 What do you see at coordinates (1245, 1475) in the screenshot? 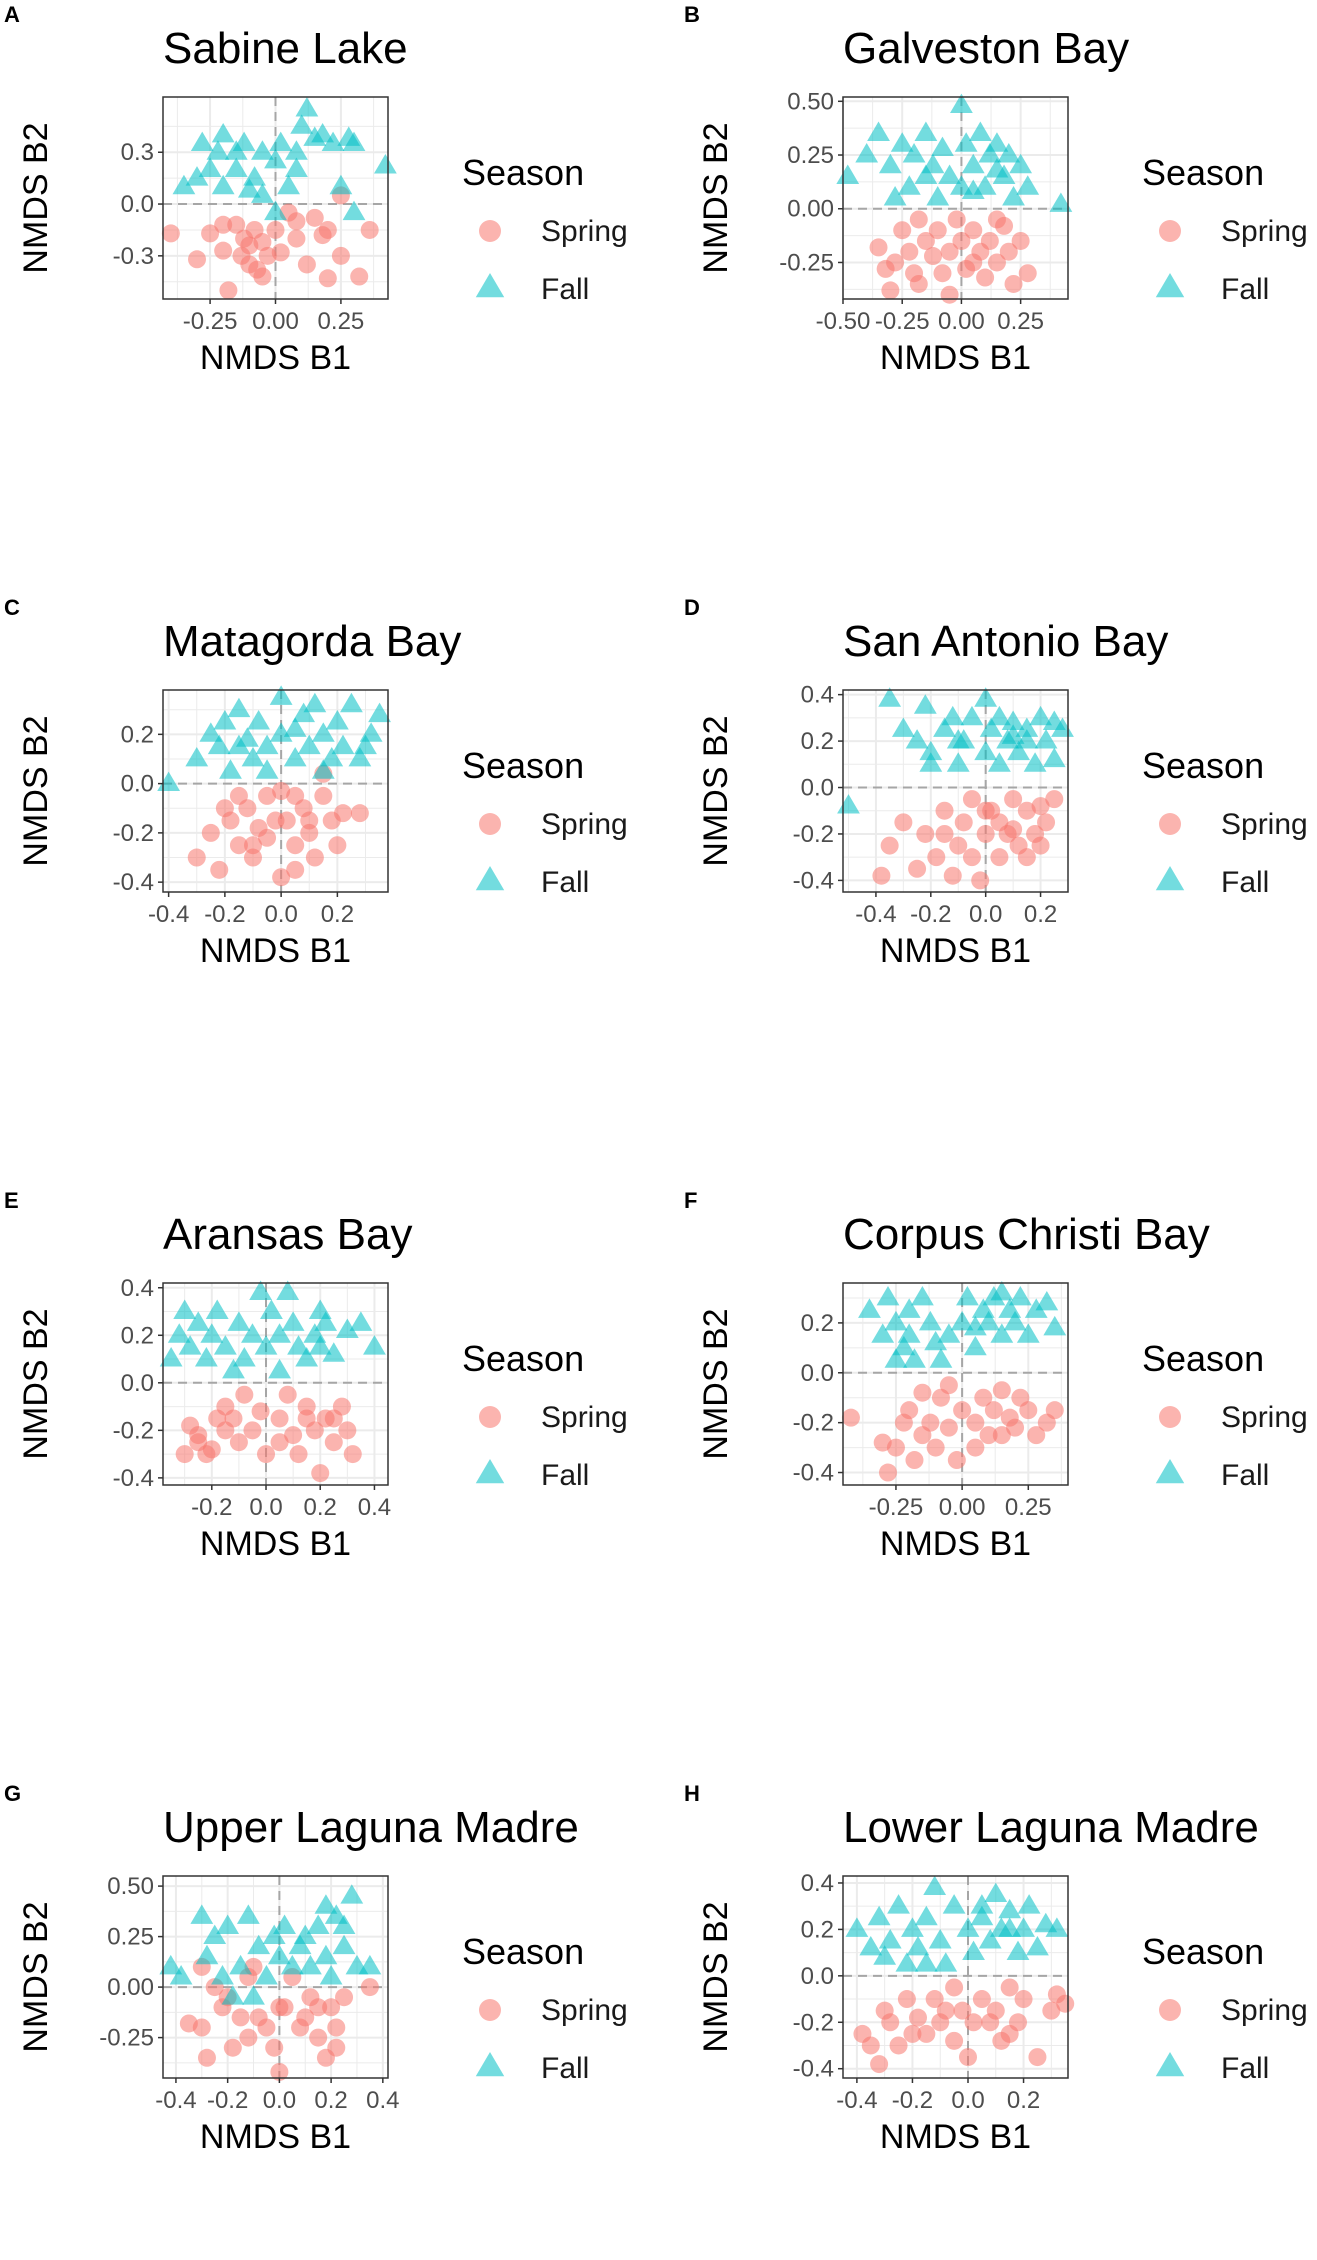
I see `legend-fall-label: Fall` at bounding box center [1245, 1475].